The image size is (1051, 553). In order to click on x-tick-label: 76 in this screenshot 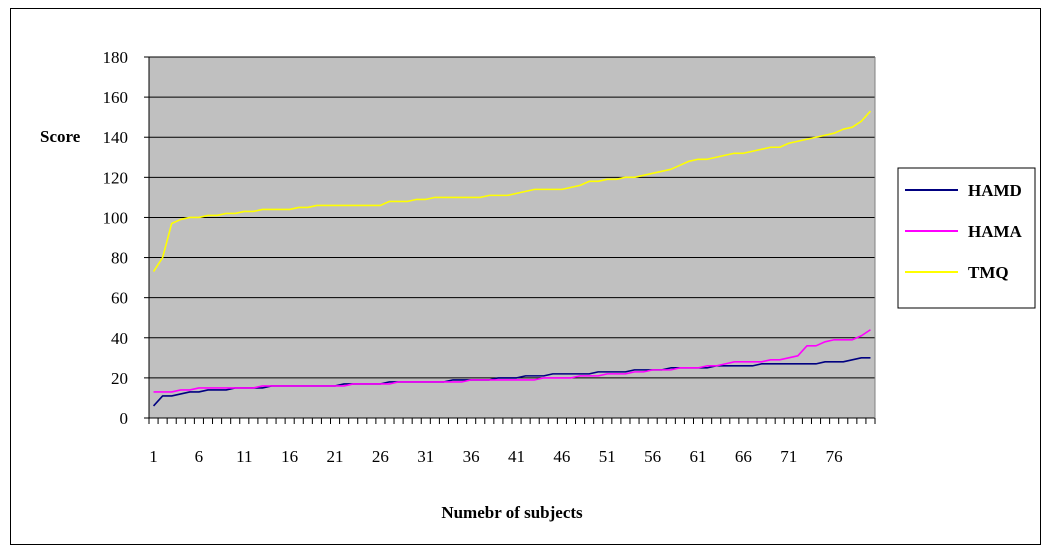, I will do `click(834, 456)`.